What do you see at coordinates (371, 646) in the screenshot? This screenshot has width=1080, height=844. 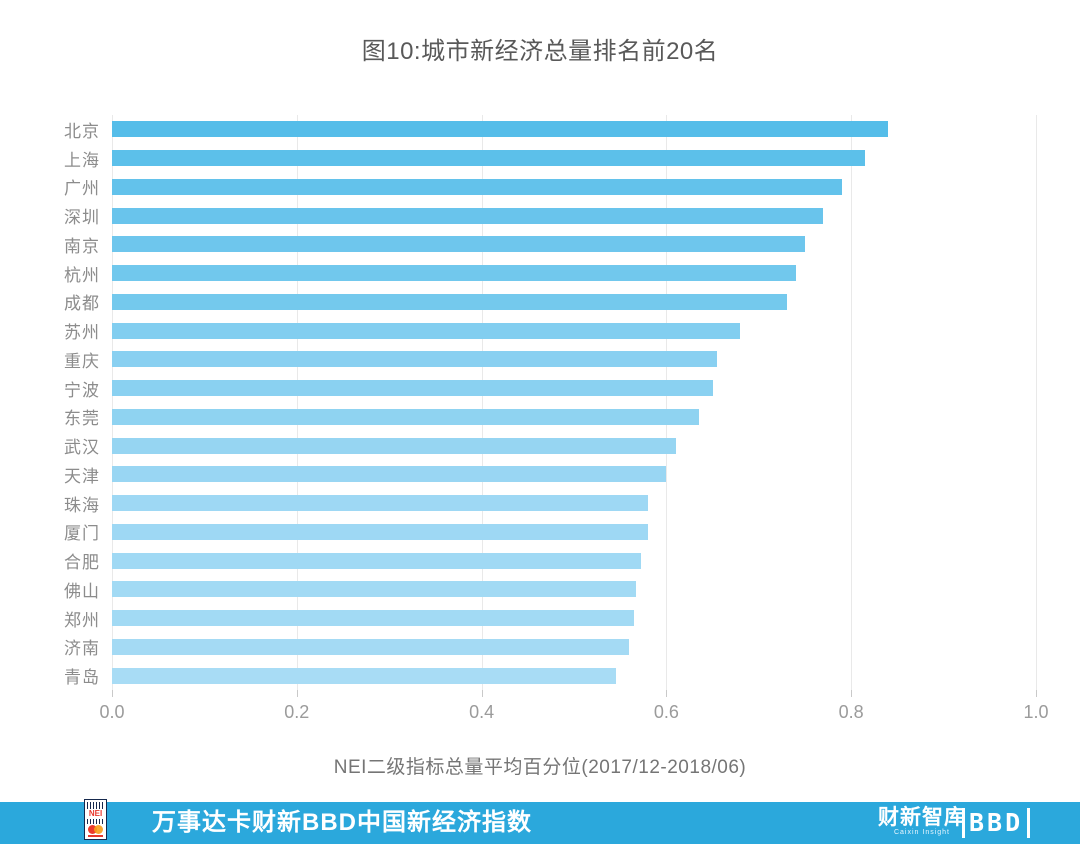 I see `bar-济南` at bounding box center [371, 646].